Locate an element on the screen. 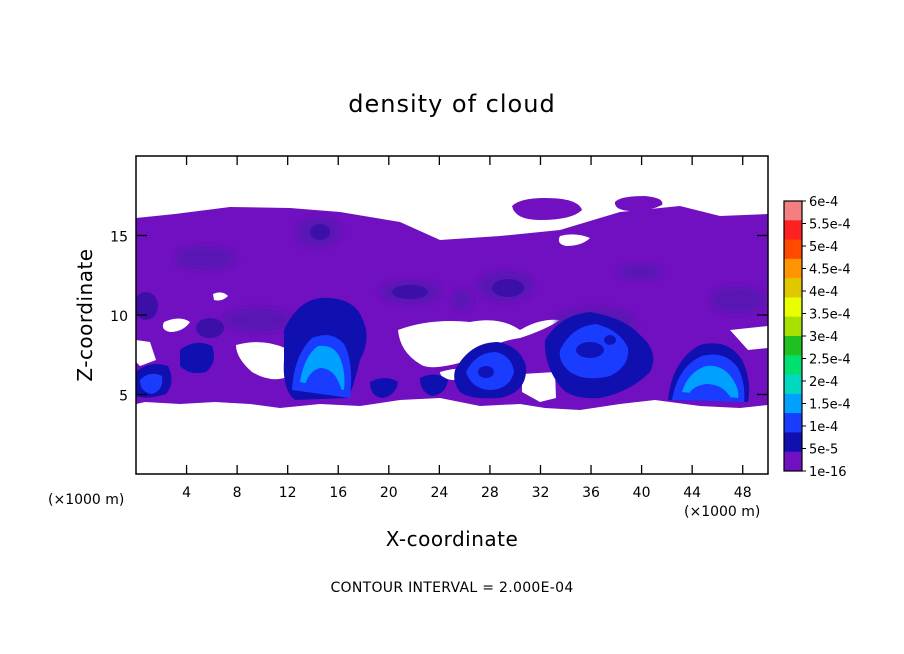  colorbar-label: 3.5e-4 is located at coordinates (830, 315).